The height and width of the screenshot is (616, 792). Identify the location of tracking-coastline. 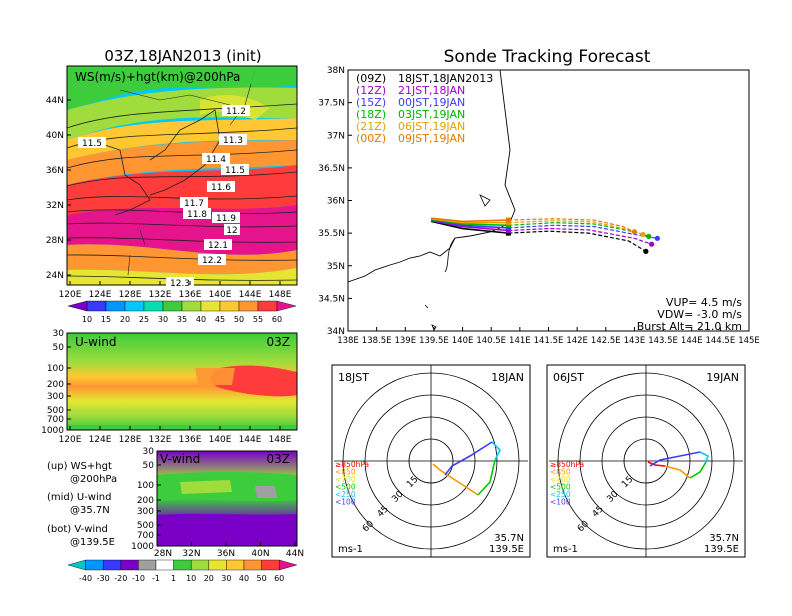
(432, 200).